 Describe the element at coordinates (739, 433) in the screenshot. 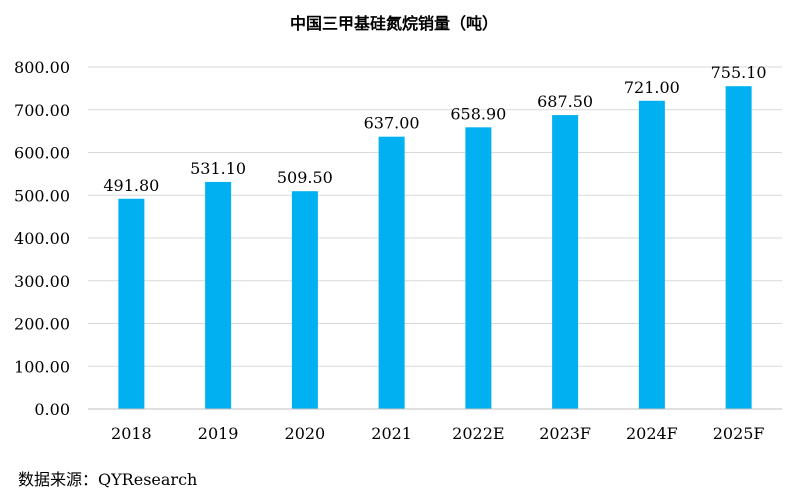

I see `x-tick-label: 2025F` at that location.